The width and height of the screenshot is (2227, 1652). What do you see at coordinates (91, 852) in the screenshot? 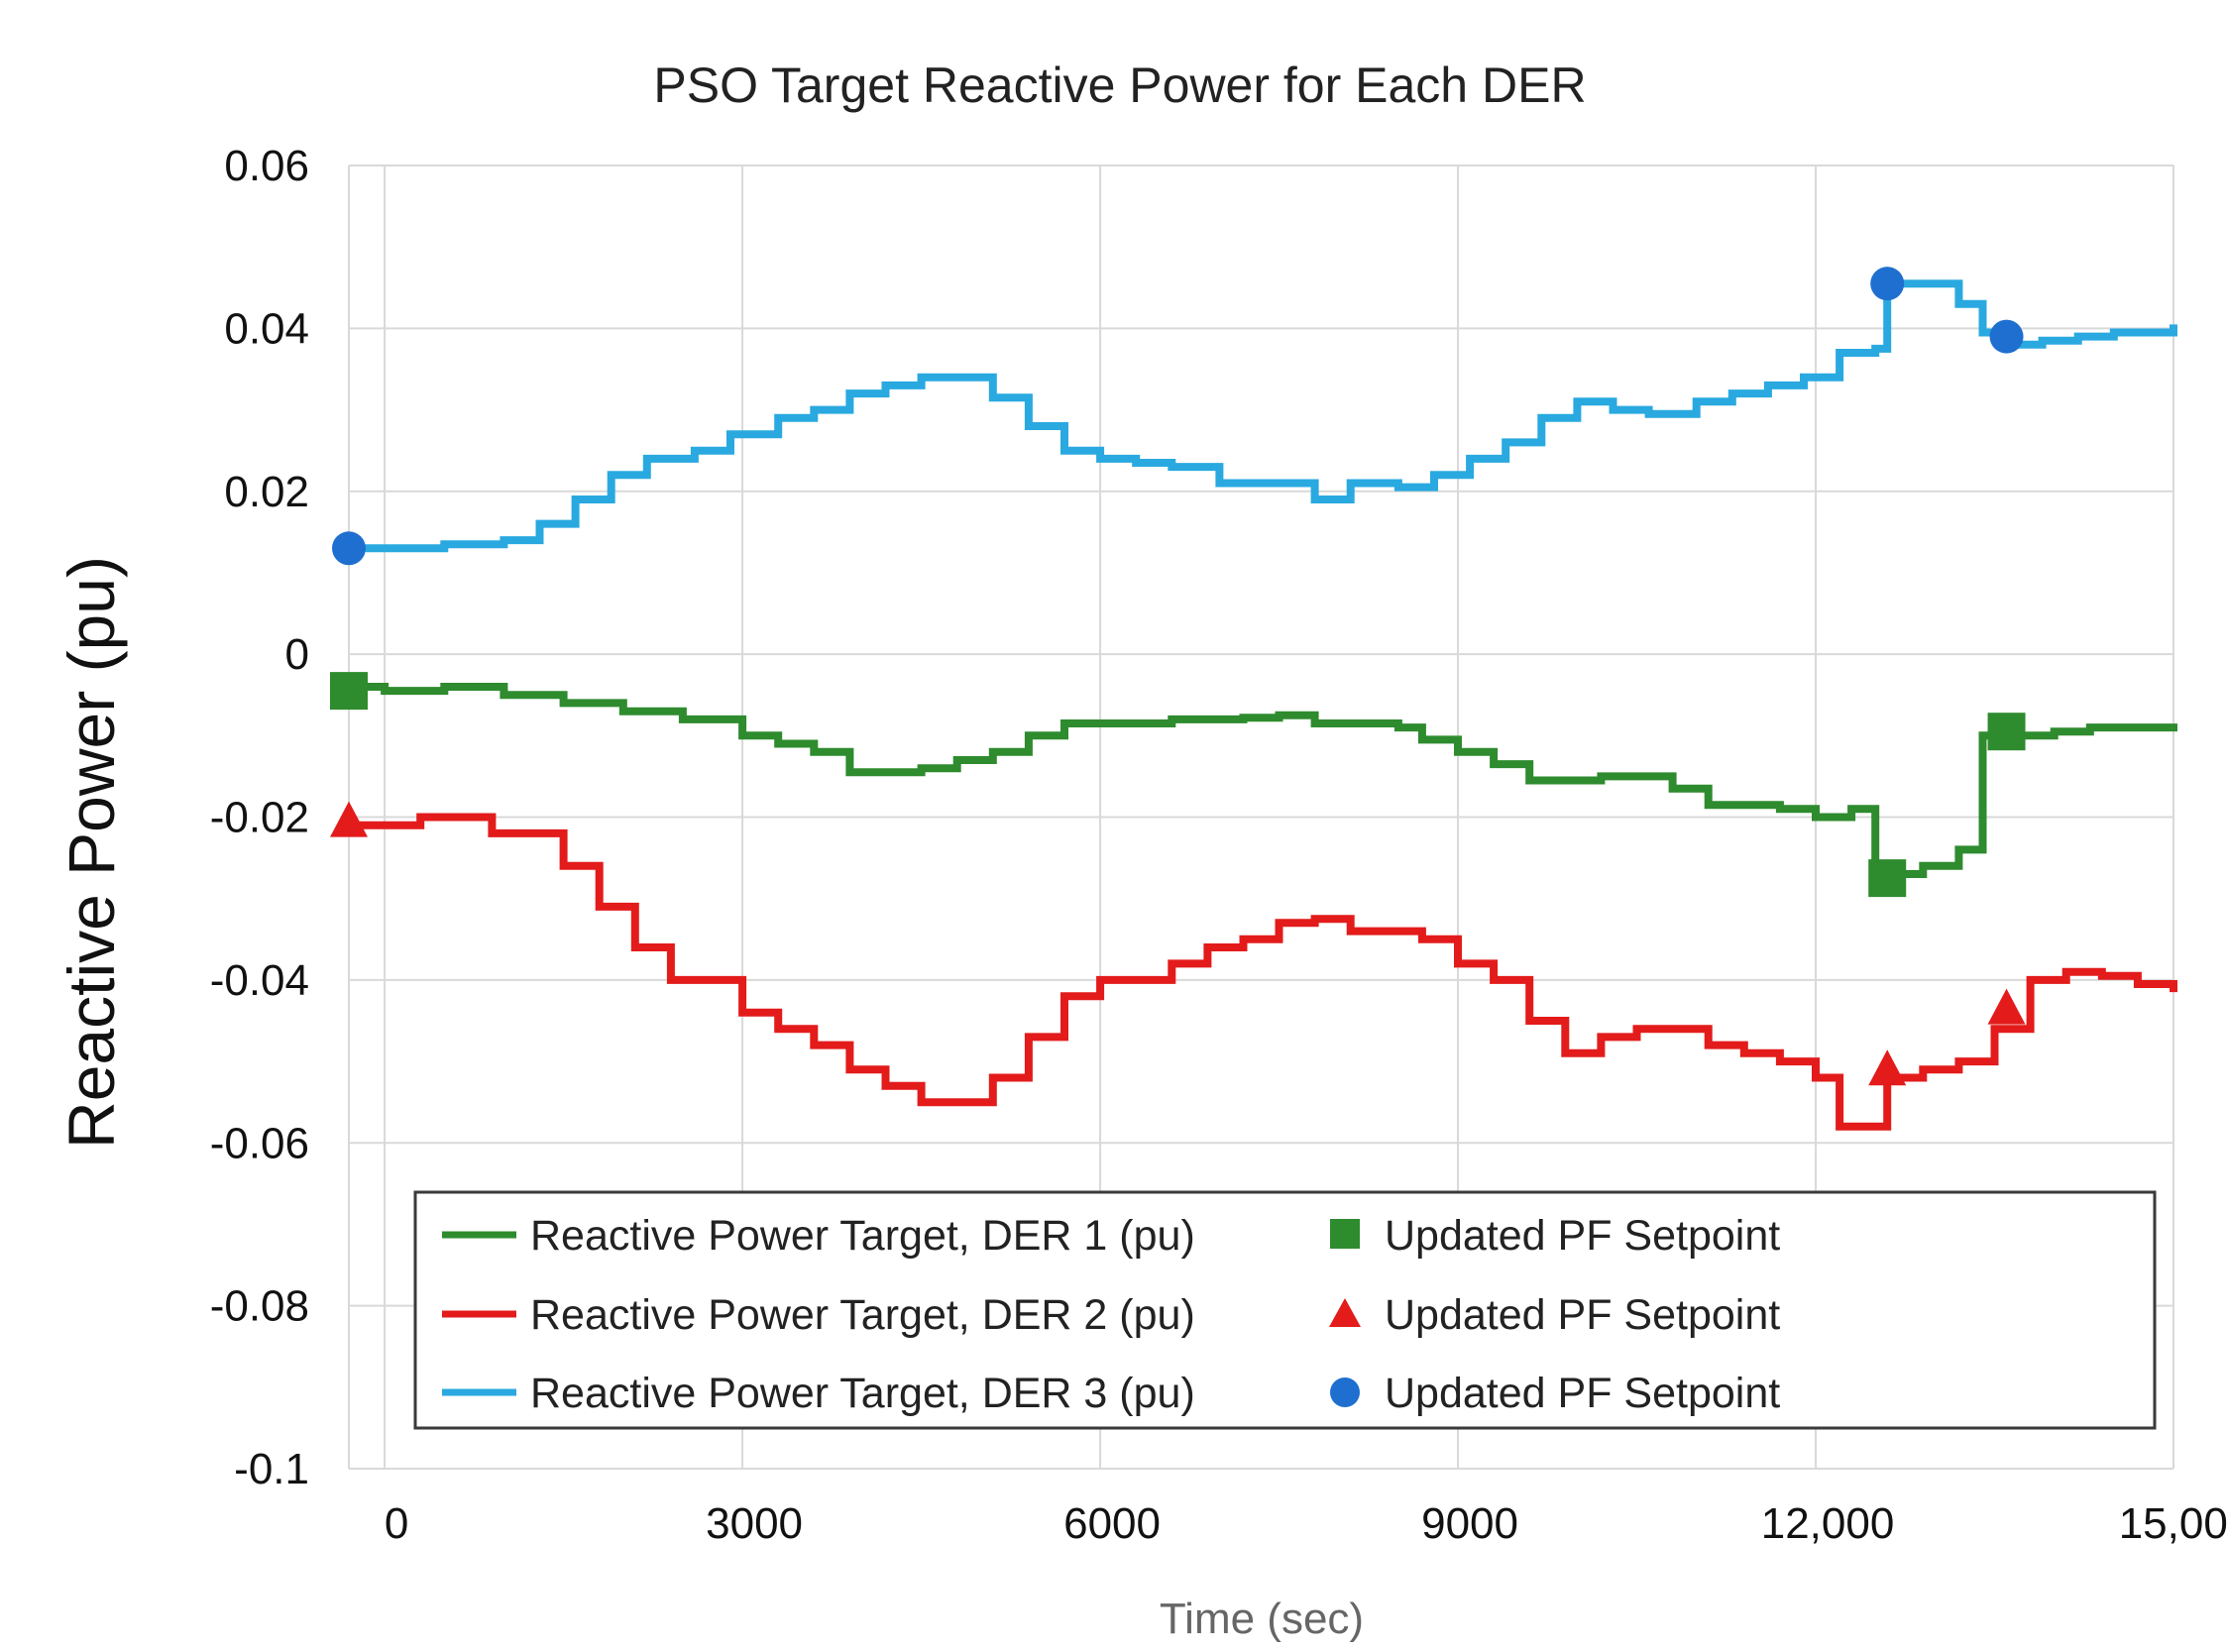
I see `y-axis-label: Reactive Power (pu)` at bounding box center [91, 852].